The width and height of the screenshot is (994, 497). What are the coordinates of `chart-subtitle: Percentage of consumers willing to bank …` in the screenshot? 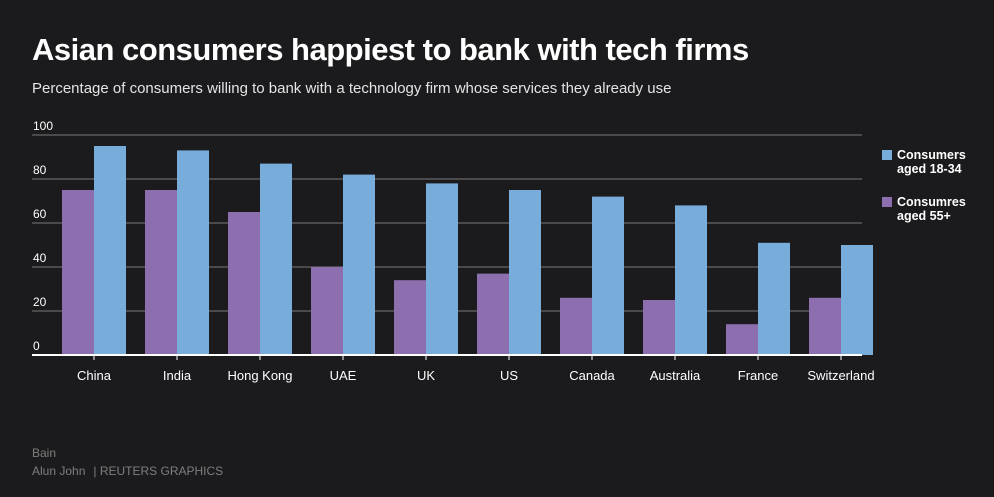 It's located at (352, 88).